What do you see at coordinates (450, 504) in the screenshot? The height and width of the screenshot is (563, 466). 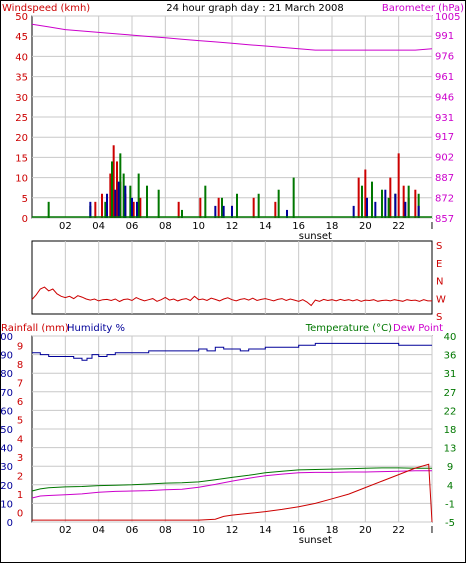 I see `temperature-tick-label: -1` at bounding box center [450, 504].